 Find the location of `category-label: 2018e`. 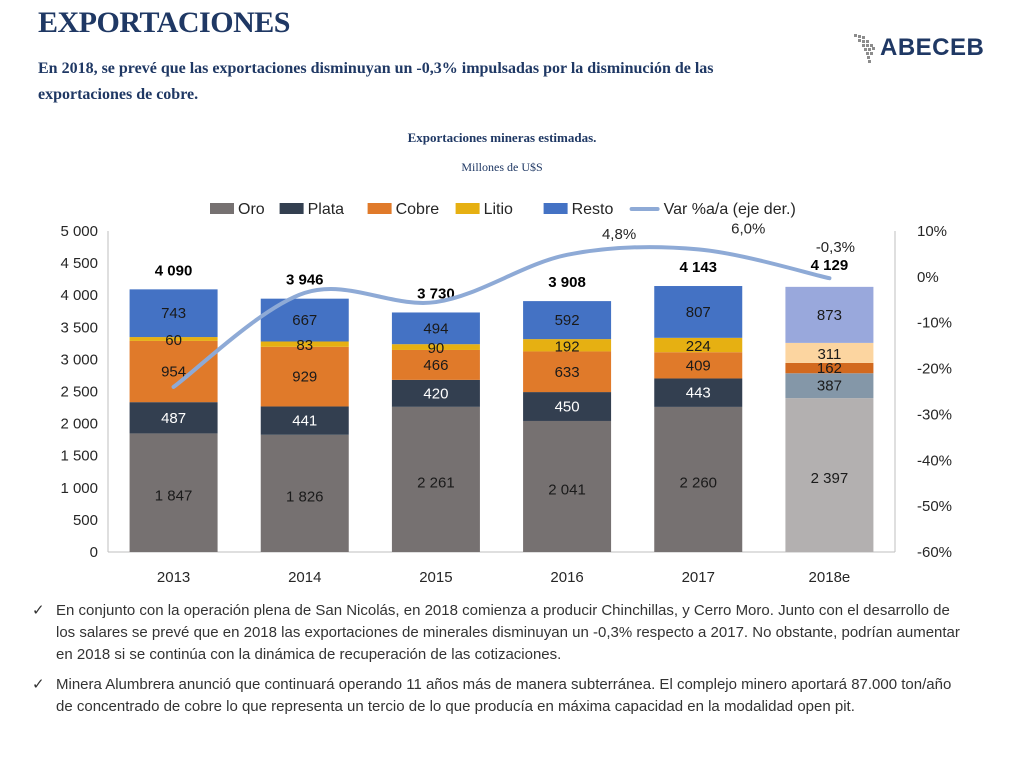

category-label: 2018e is located at coordinates (830, 577).